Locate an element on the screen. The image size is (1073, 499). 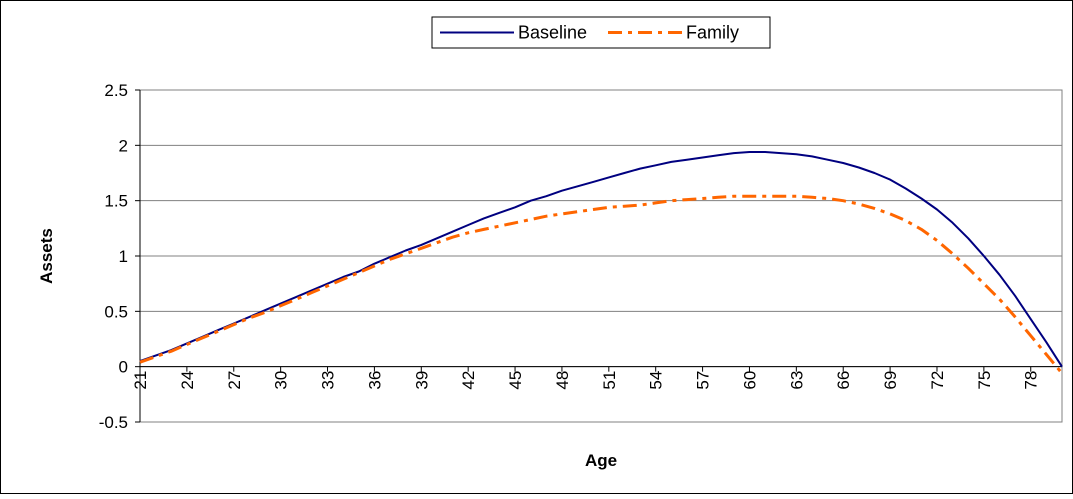
x-tick-label: 57 is located at coordinates (703, 380).